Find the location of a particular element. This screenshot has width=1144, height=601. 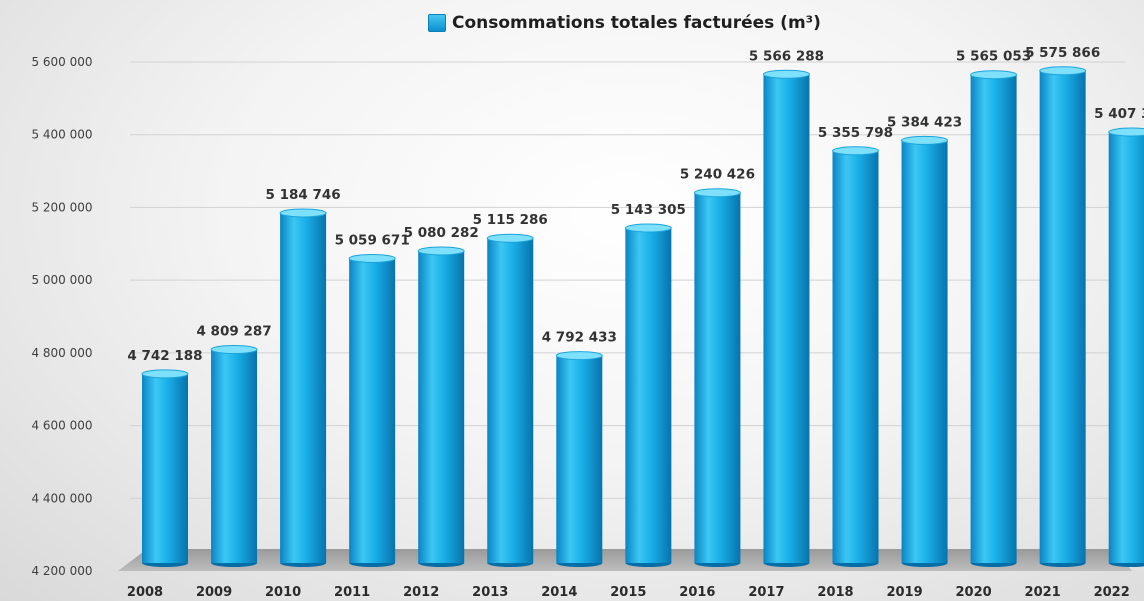

x-tick-label: 2017 is located at coordinates (766, 592).